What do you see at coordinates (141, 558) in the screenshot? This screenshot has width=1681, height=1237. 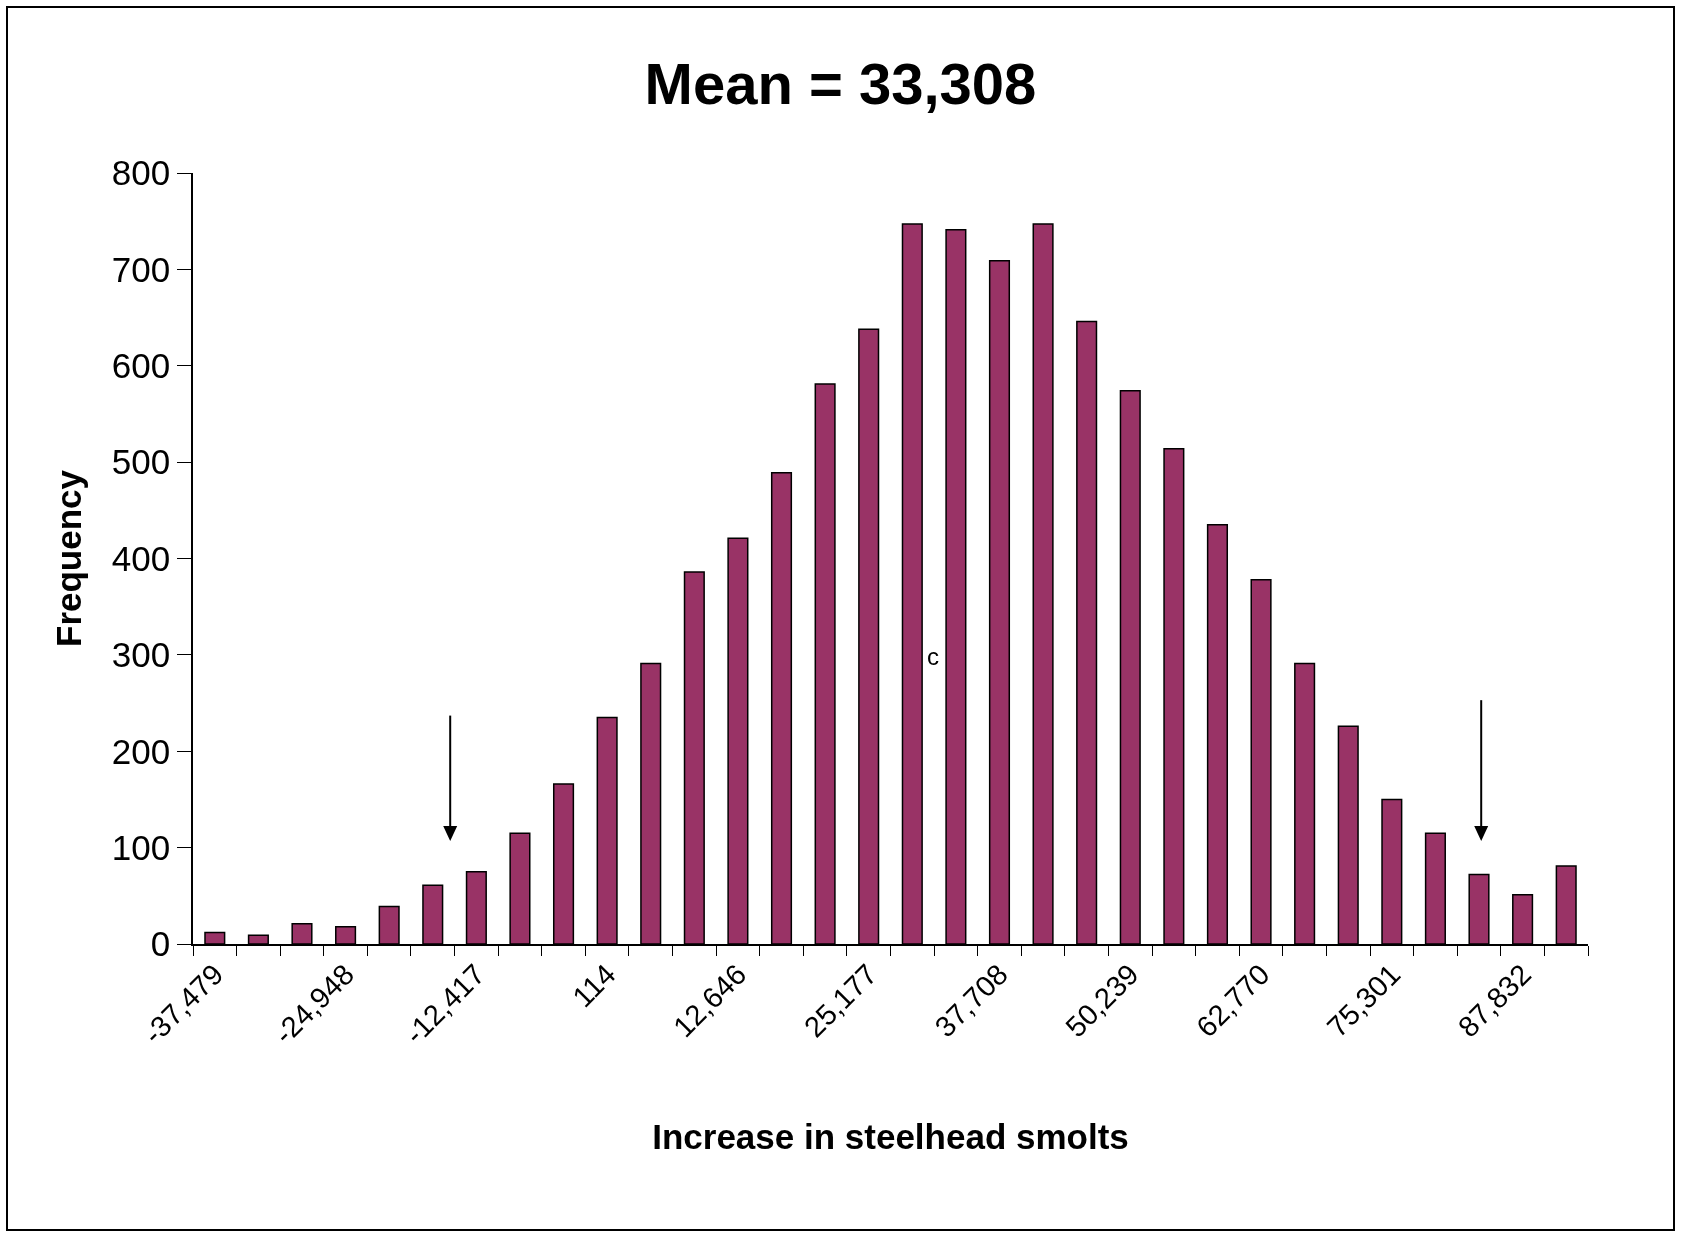 I see `y-tick-label: 400` at bounding box center [141, 558].